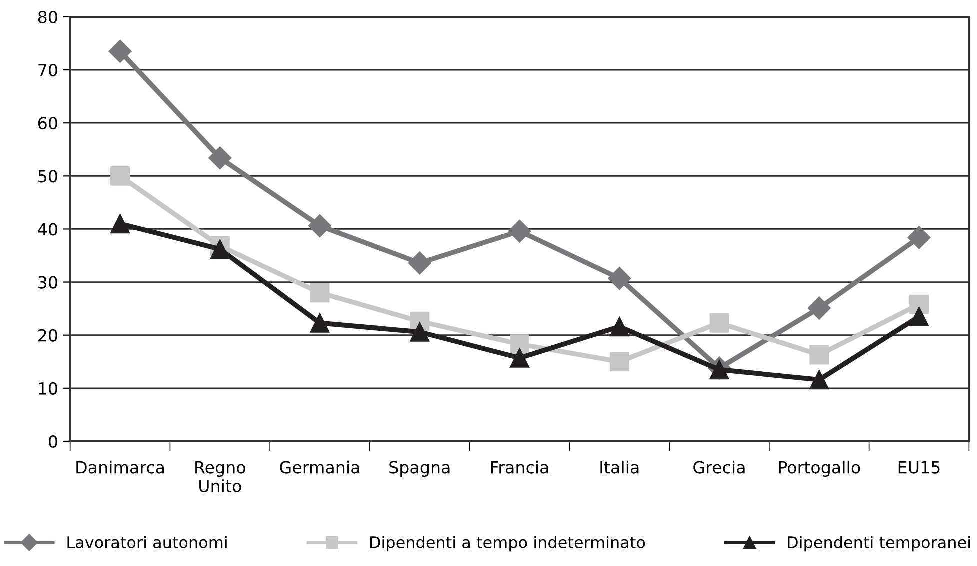  What do you see at coordinates (320, 467) in the screenshot?
I see `x-tick-label: Germania` at bounding box center [320, 467].